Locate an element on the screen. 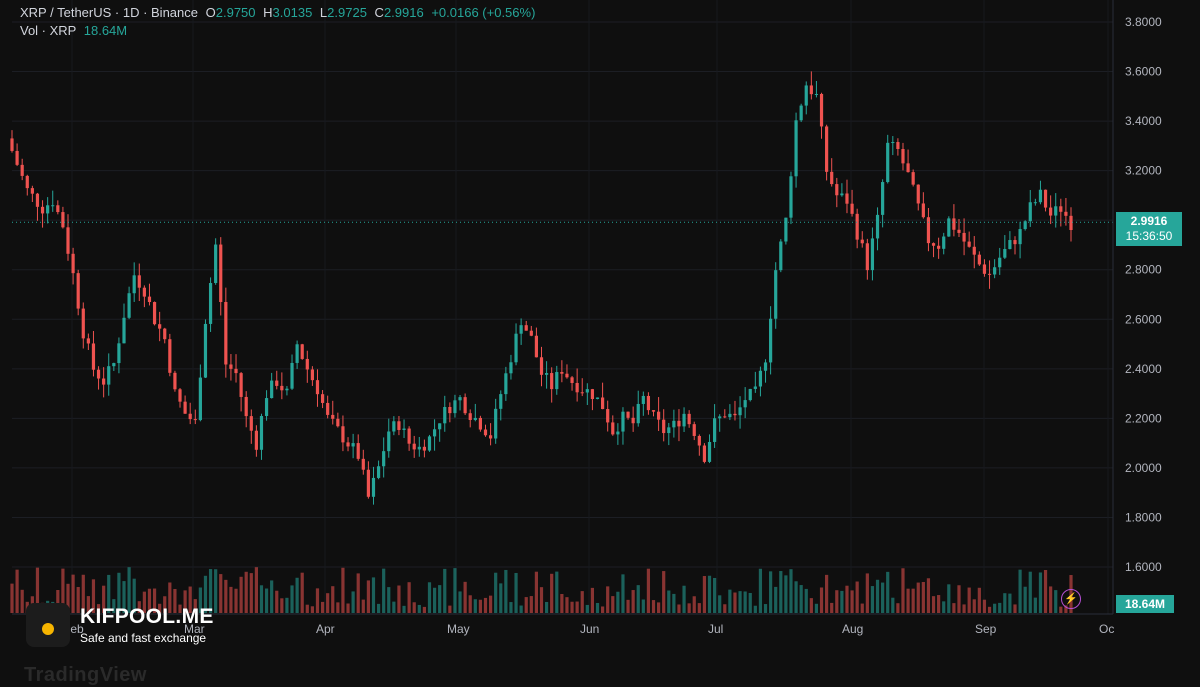 The image size is (1200, 687). price-tick-label: 3.4000 is located at coordinates (1143, 121).